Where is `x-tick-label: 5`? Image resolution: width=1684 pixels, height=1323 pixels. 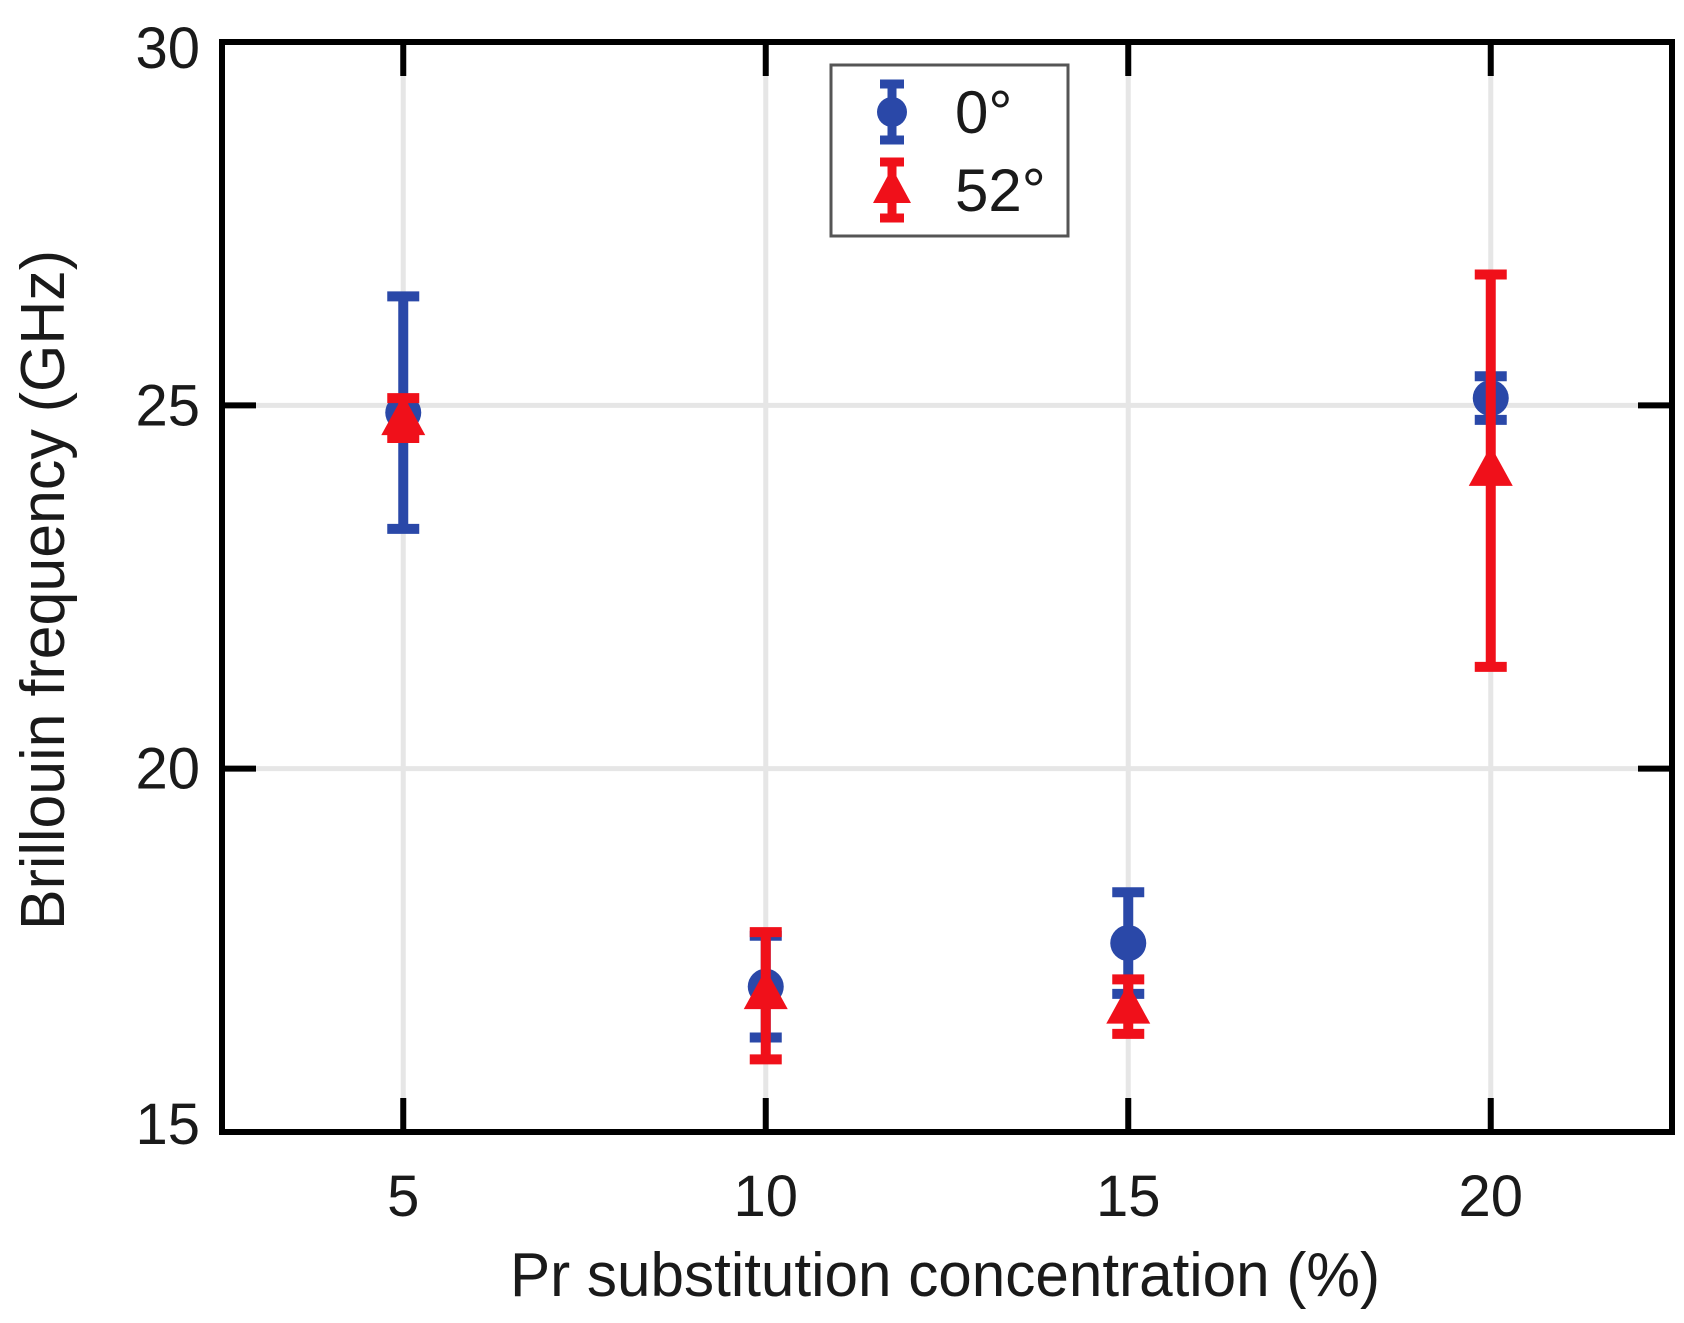 x-tick-label: 5 is located at coordinates (403, 1196).